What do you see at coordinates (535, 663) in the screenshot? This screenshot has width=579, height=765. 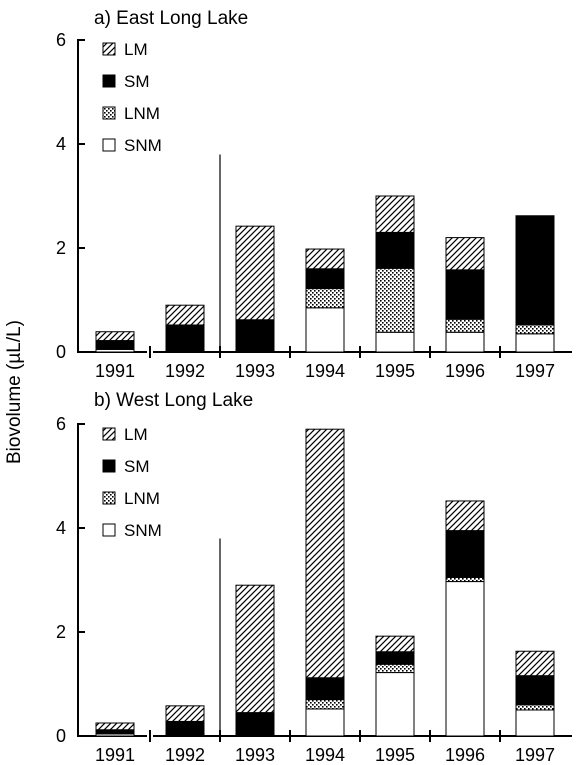 I see `bar-lm-1997` at bounding box center [535, 663].